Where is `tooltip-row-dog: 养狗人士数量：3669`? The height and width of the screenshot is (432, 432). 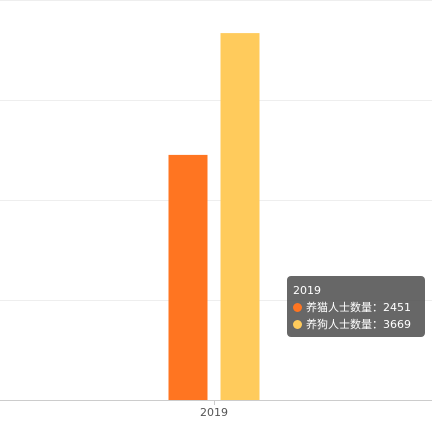 tooltip-row-dog: 养狗人士数量：3669 is located at coordinates (359, 324).